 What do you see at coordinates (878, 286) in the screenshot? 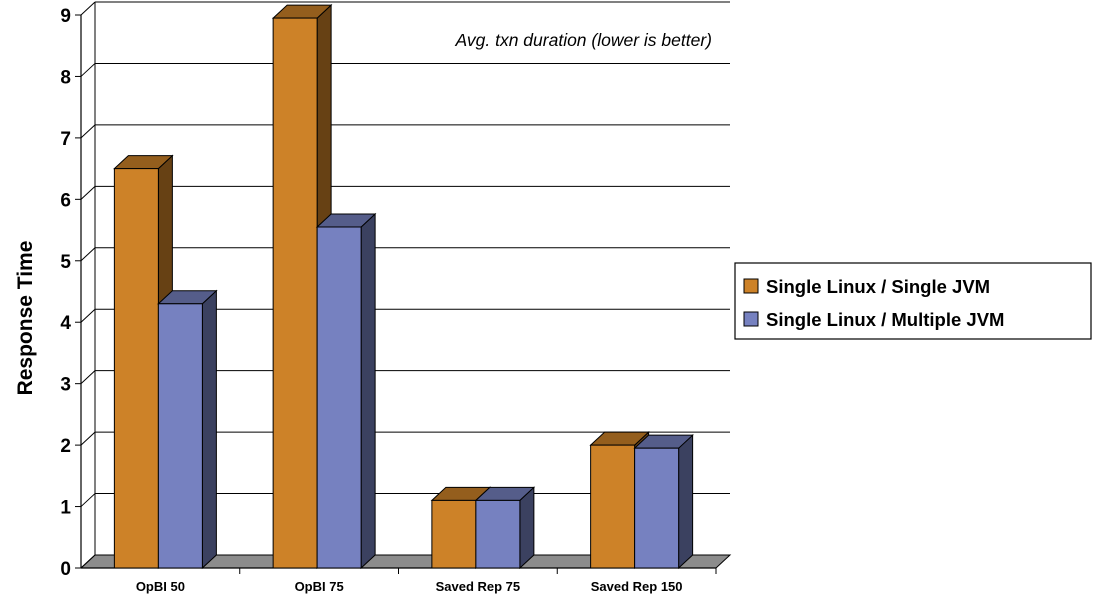
I see `legend-label-single-jvm: Single Linux / Single JVM` at bounding box center [878, 286].